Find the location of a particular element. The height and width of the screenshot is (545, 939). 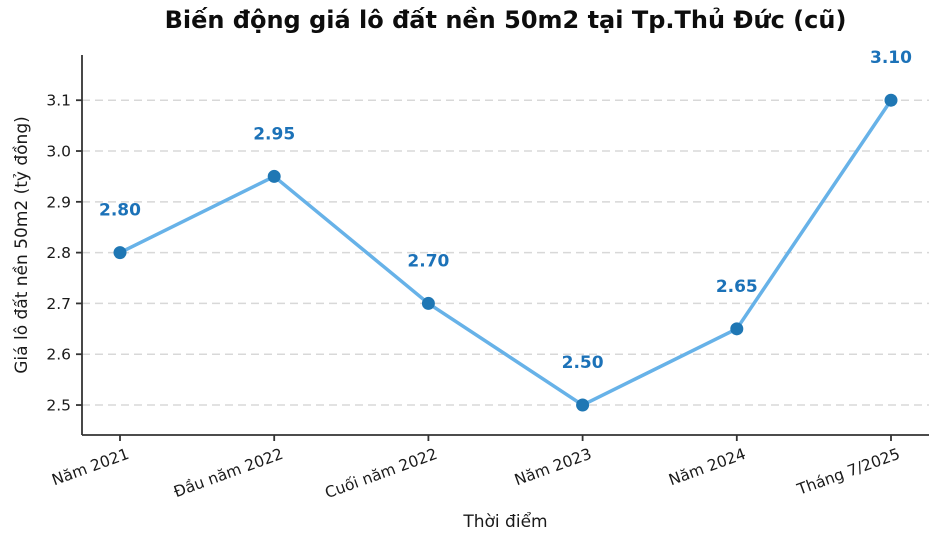

point-value-label: 2.50 is located at coordinates (583, 363).